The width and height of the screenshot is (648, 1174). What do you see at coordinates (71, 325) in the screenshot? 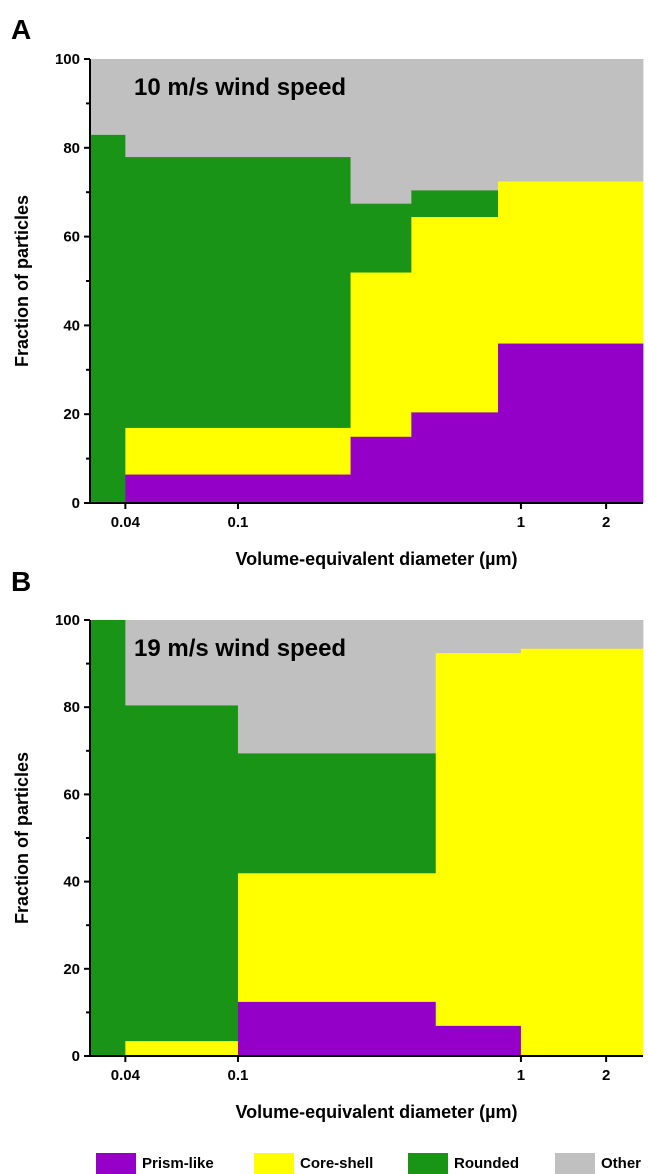
I see `chart-a-y-tick-label-40: 40` at bounding box center [71, 325].